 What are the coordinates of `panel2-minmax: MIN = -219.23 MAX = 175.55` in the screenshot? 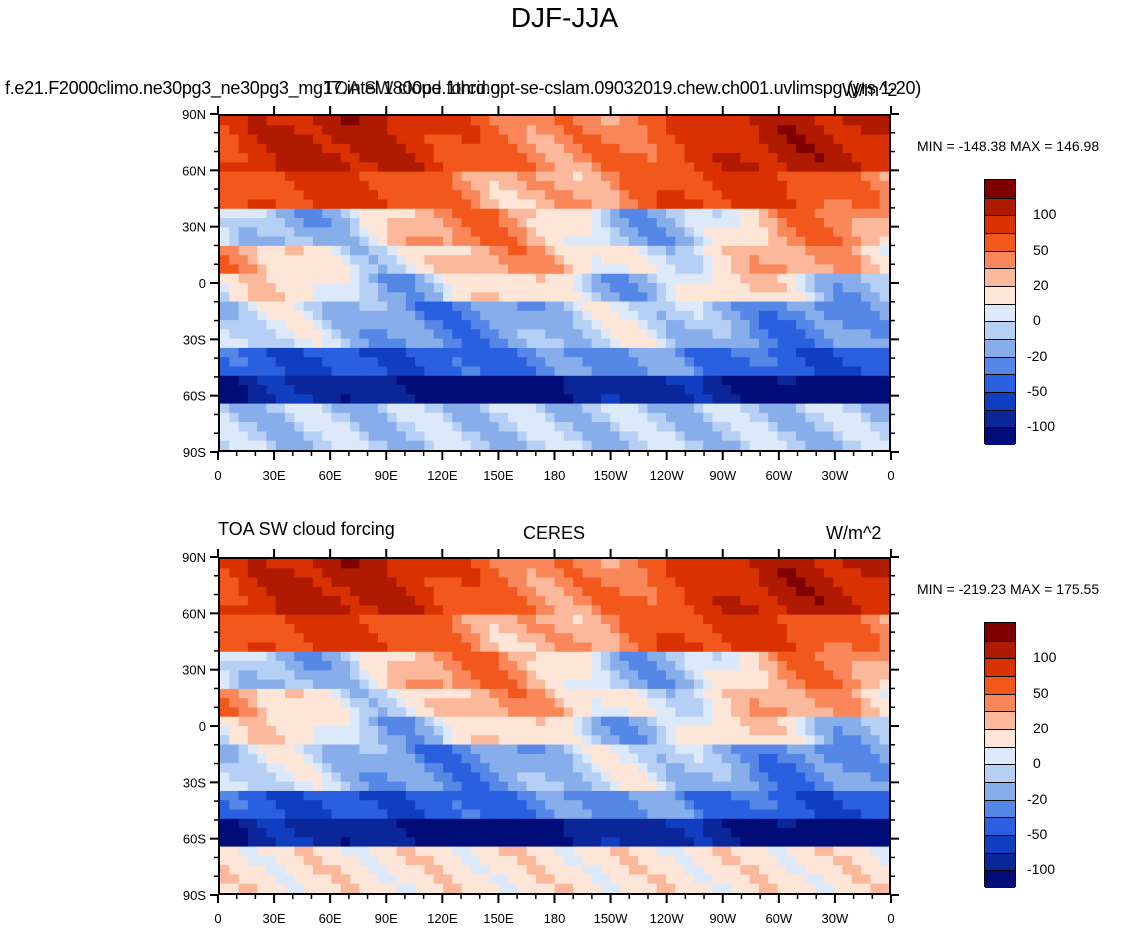 It's located at (1008, 589).